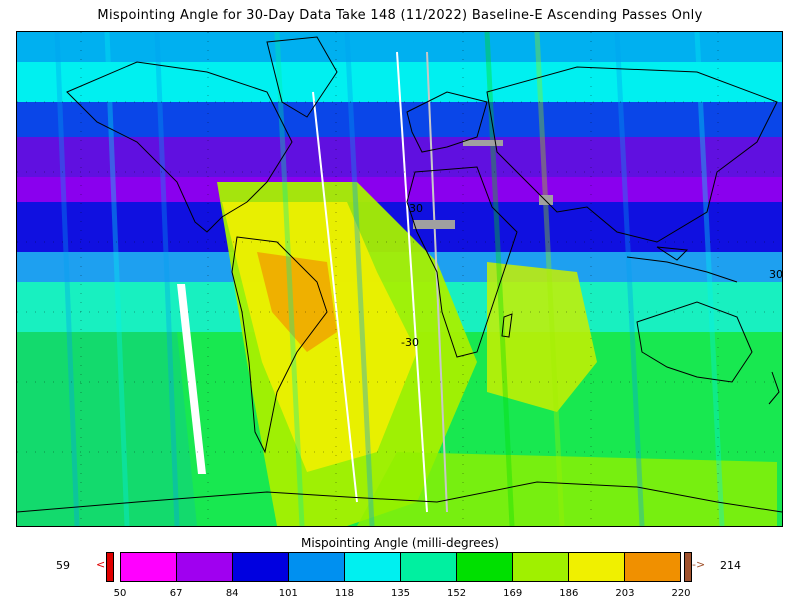  Describe the element at coordinates (399, 119) in the screenshot. I see `band-north-mid` at that location.